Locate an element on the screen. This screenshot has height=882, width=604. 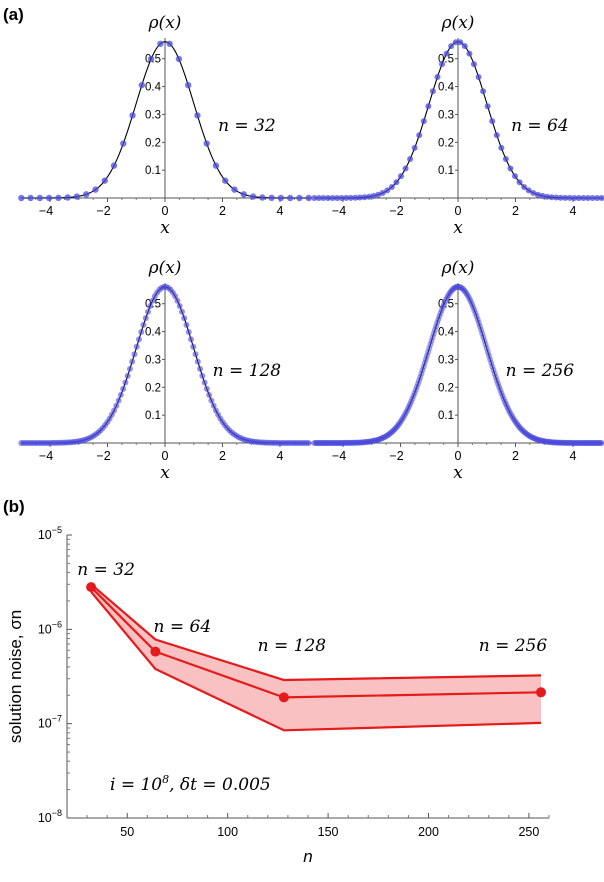
x-tick-label: 0 is located at coordinates (165, 456).